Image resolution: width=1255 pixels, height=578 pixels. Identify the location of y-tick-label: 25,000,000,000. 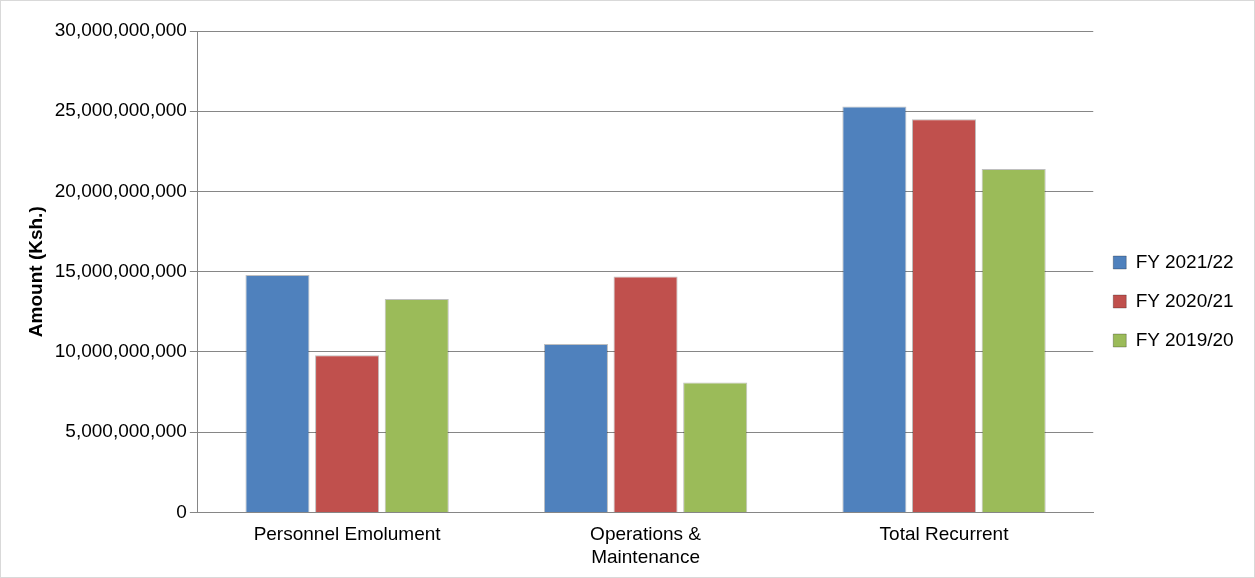
(120, 110).